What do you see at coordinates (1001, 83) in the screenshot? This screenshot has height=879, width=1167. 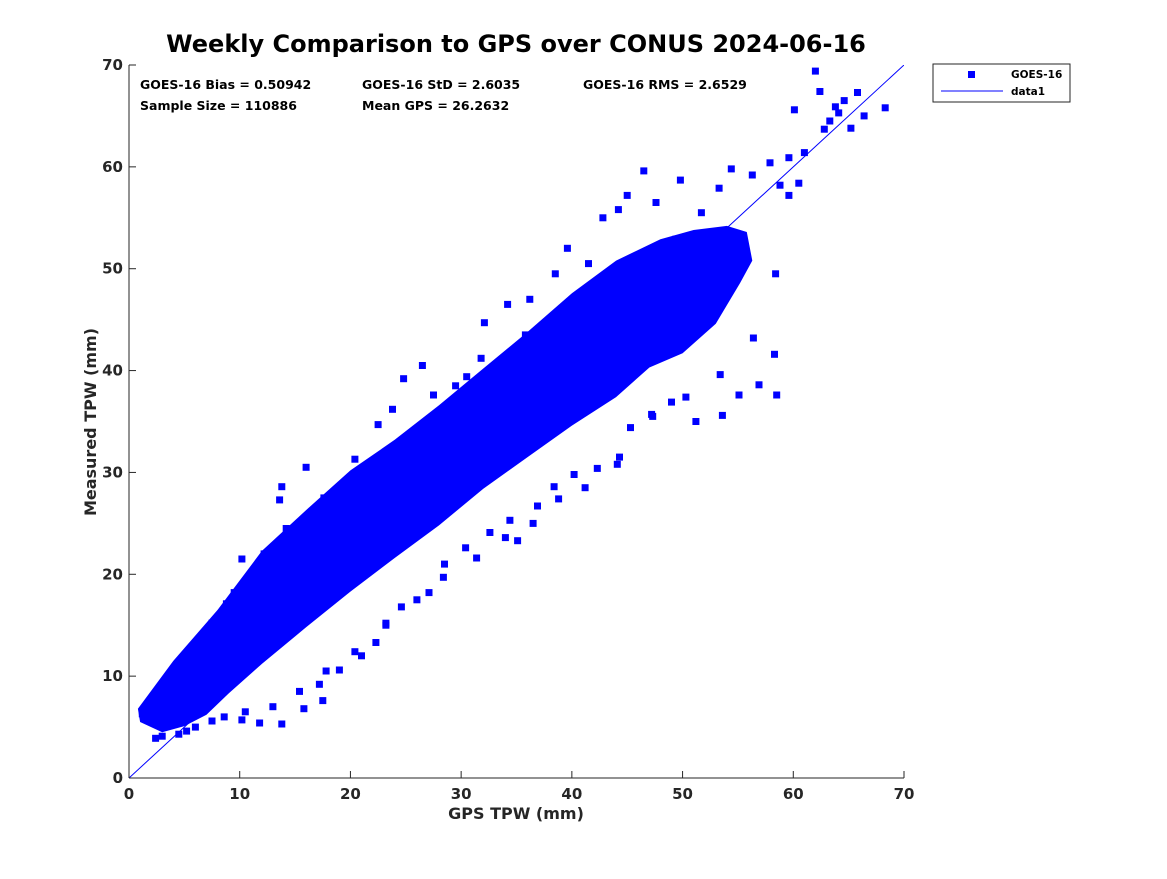 I see `legend-box` at bounding box center [1001, 83].